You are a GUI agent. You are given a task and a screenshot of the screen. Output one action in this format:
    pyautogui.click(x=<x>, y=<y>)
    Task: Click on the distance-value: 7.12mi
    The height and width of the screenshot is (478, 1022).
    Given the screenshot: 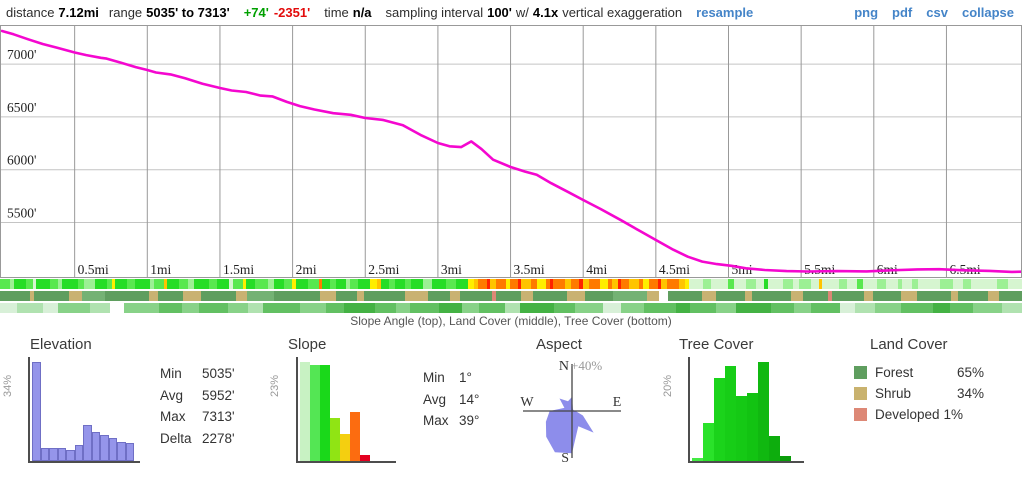 What is the action you would take?
    pyautogui.click(x=78, y=12)
    